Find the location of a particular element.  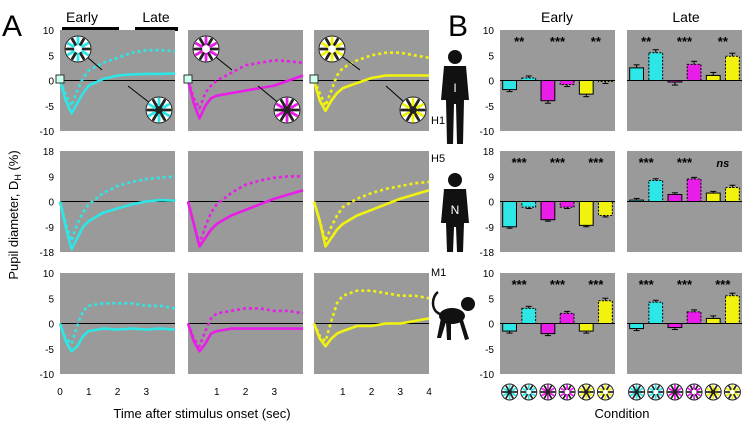

b-y-tick-label: 0 is located at coordinates (491, 82).